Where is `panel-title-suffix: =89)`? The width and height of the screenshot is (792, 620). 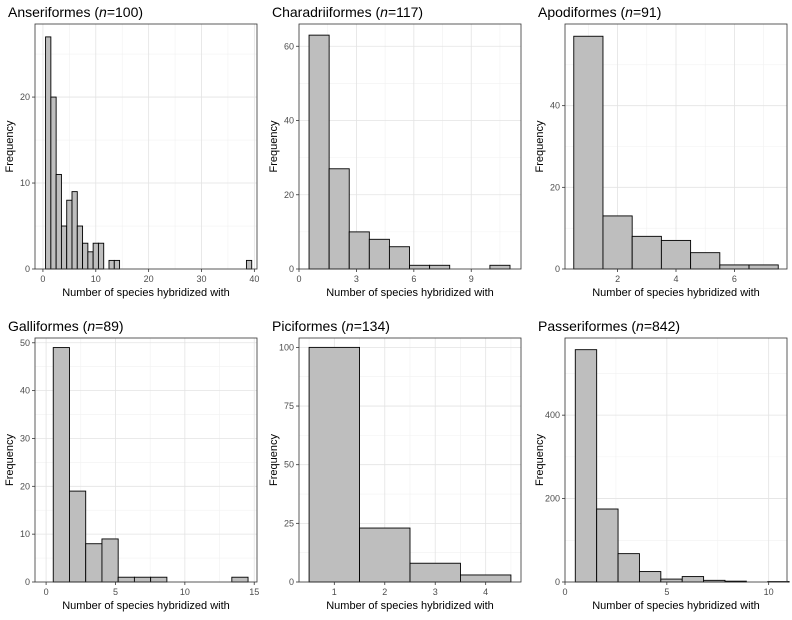 panel-title-suffix: =89) is located at coordinates (109, 326).